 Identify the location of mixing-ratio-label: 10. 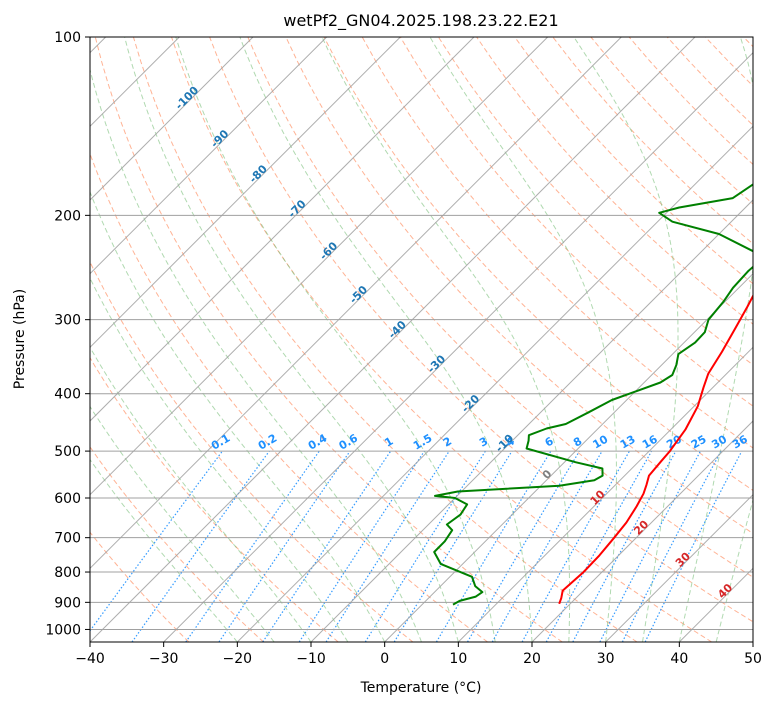
(601, 441).